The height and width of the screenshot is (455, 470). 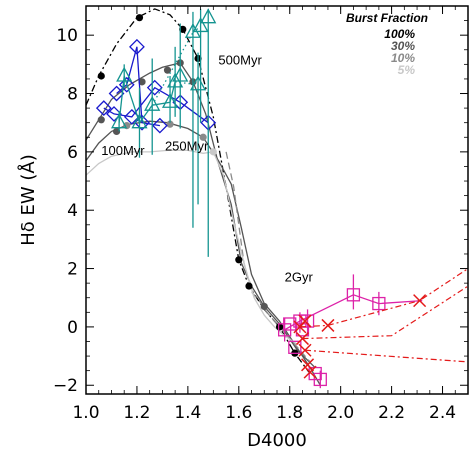 What do you see at coordinates (340, 413) in the screenshot?
I see `x-tick-label: 2.0` at bounding box center [340, 413].